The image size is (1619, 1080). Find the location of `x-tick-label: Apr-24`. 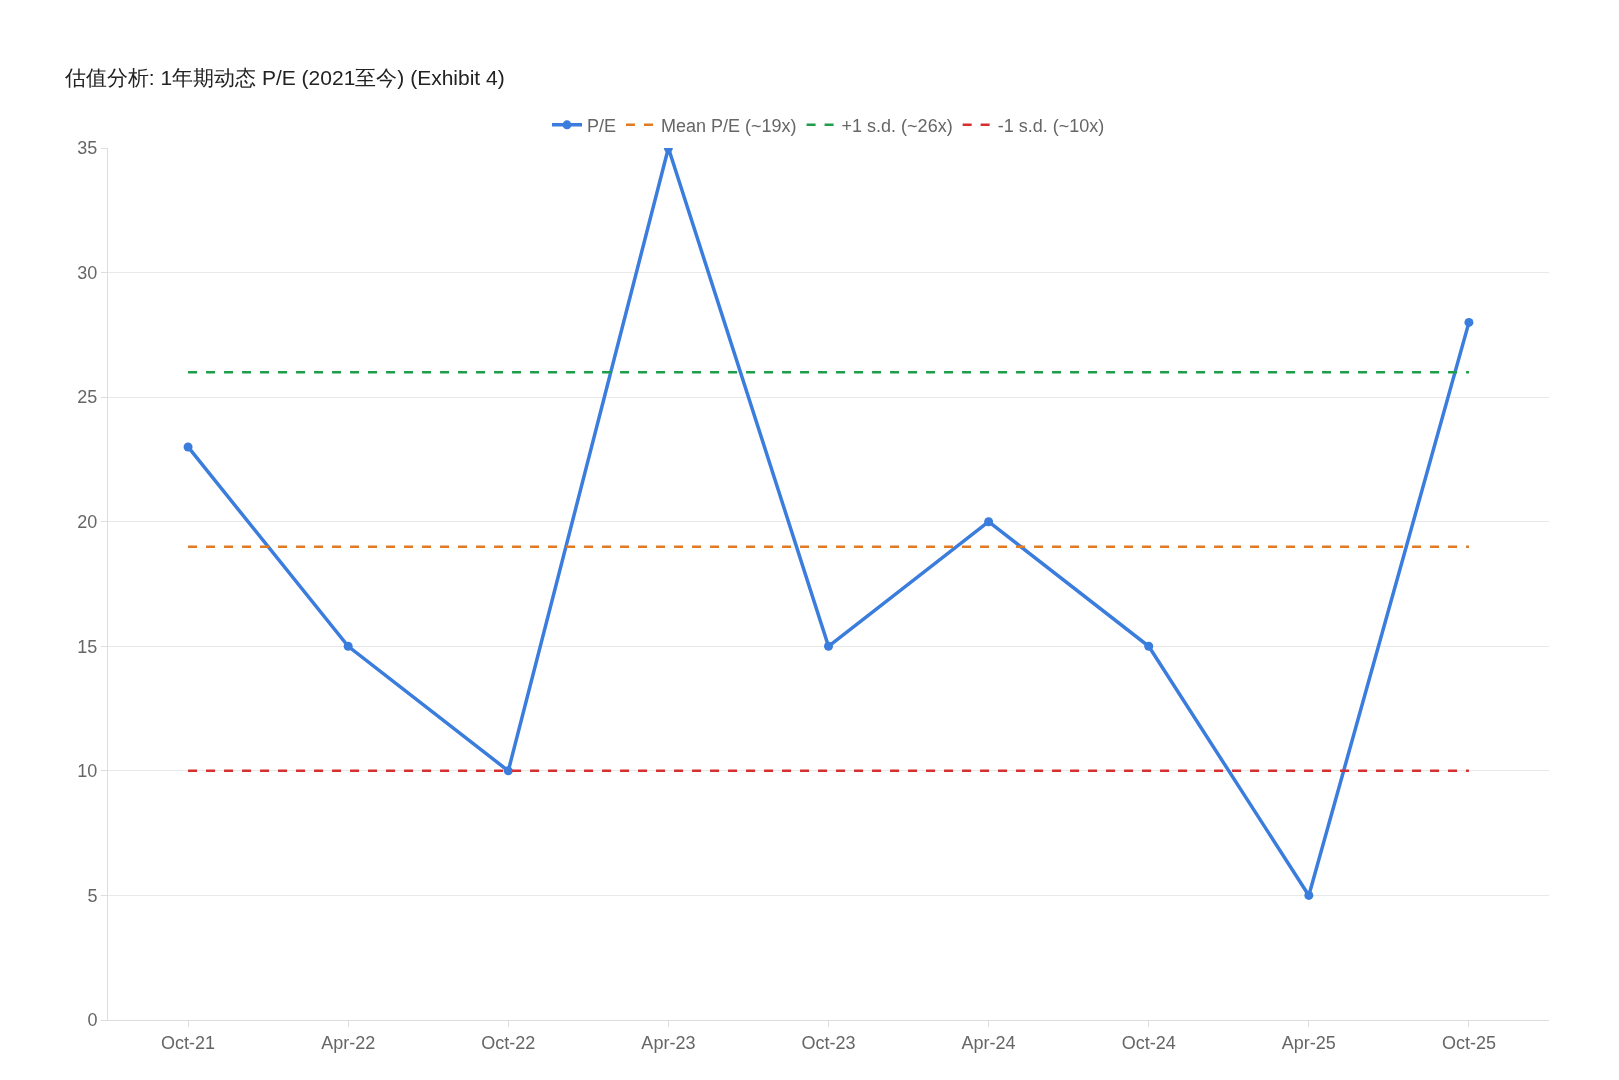

x-tick-label: Apr-24 is located at coordinates (988, 1042).